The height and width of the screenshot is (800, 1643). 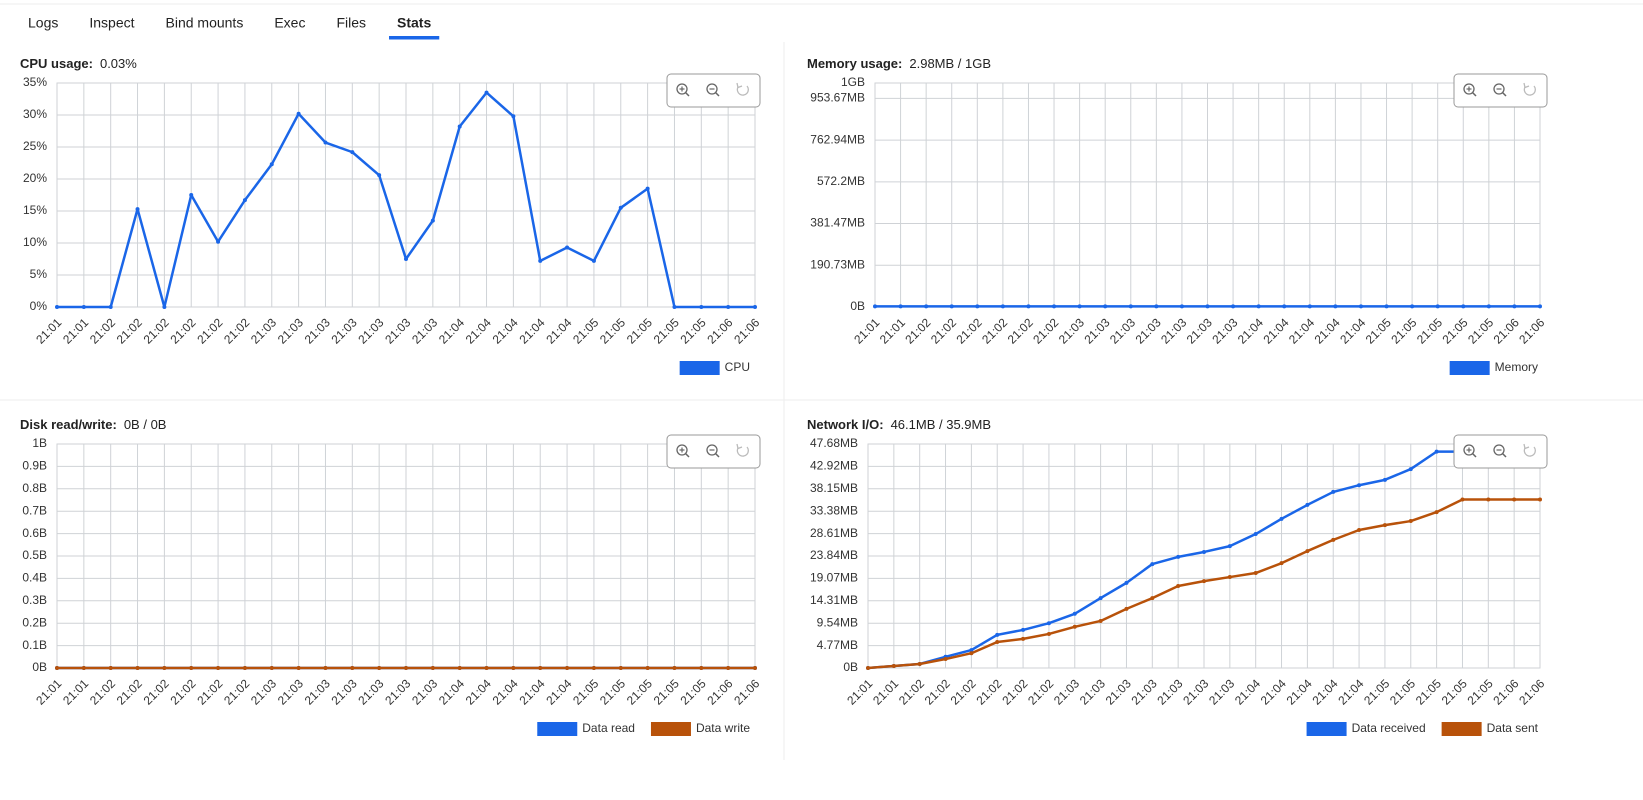 I want to click on y-tick-label: 0.3B, so click(x=34, y=600).